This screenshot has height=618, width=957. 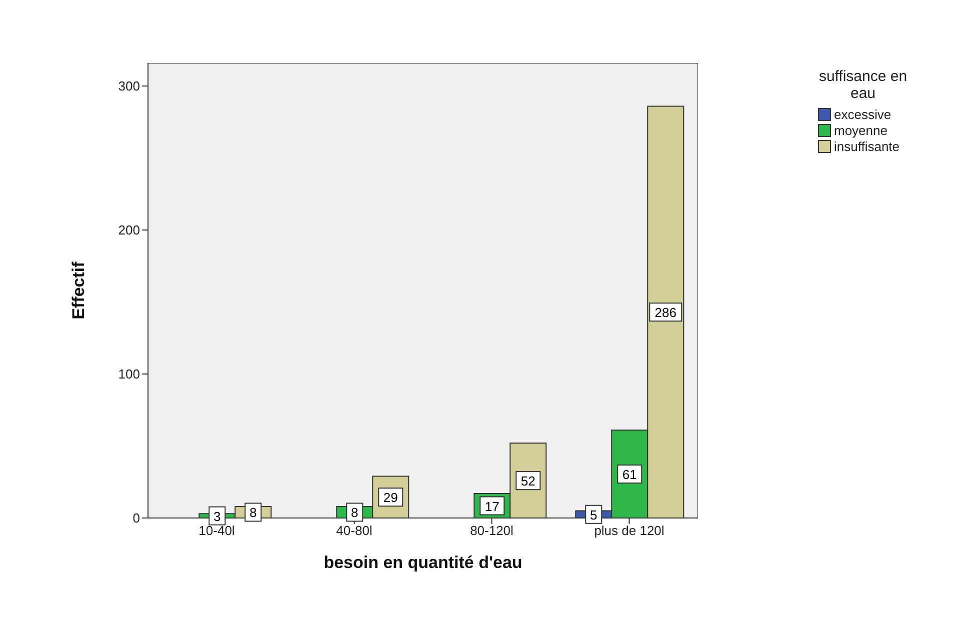 What do you see at coordinates (594, 514) in the screenshot?
I see `data-label: 5` at bounding box center [594, 514].